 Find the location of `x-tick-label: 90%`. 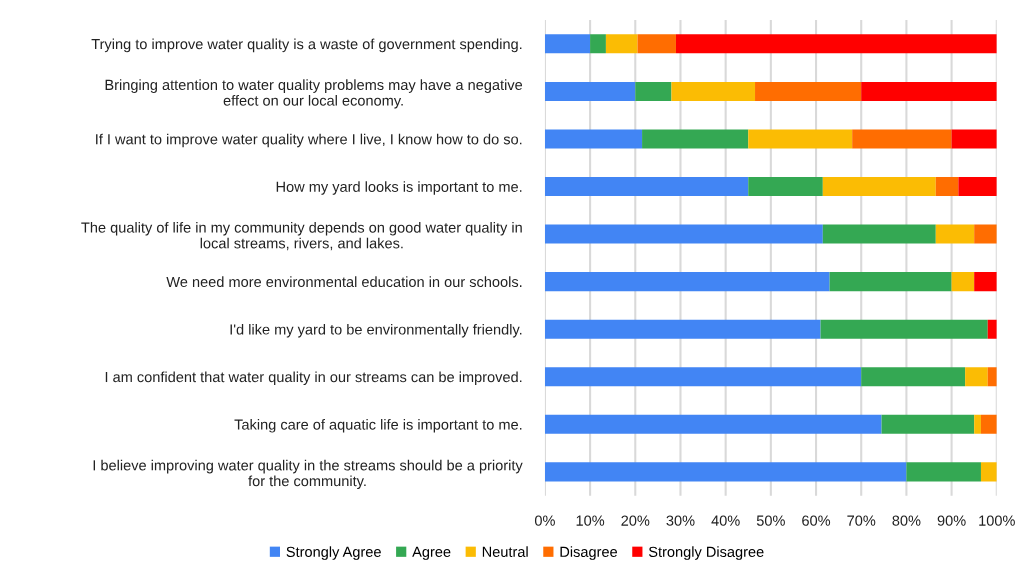

x-tick-label: 90% is located at coordinates (951, 520).